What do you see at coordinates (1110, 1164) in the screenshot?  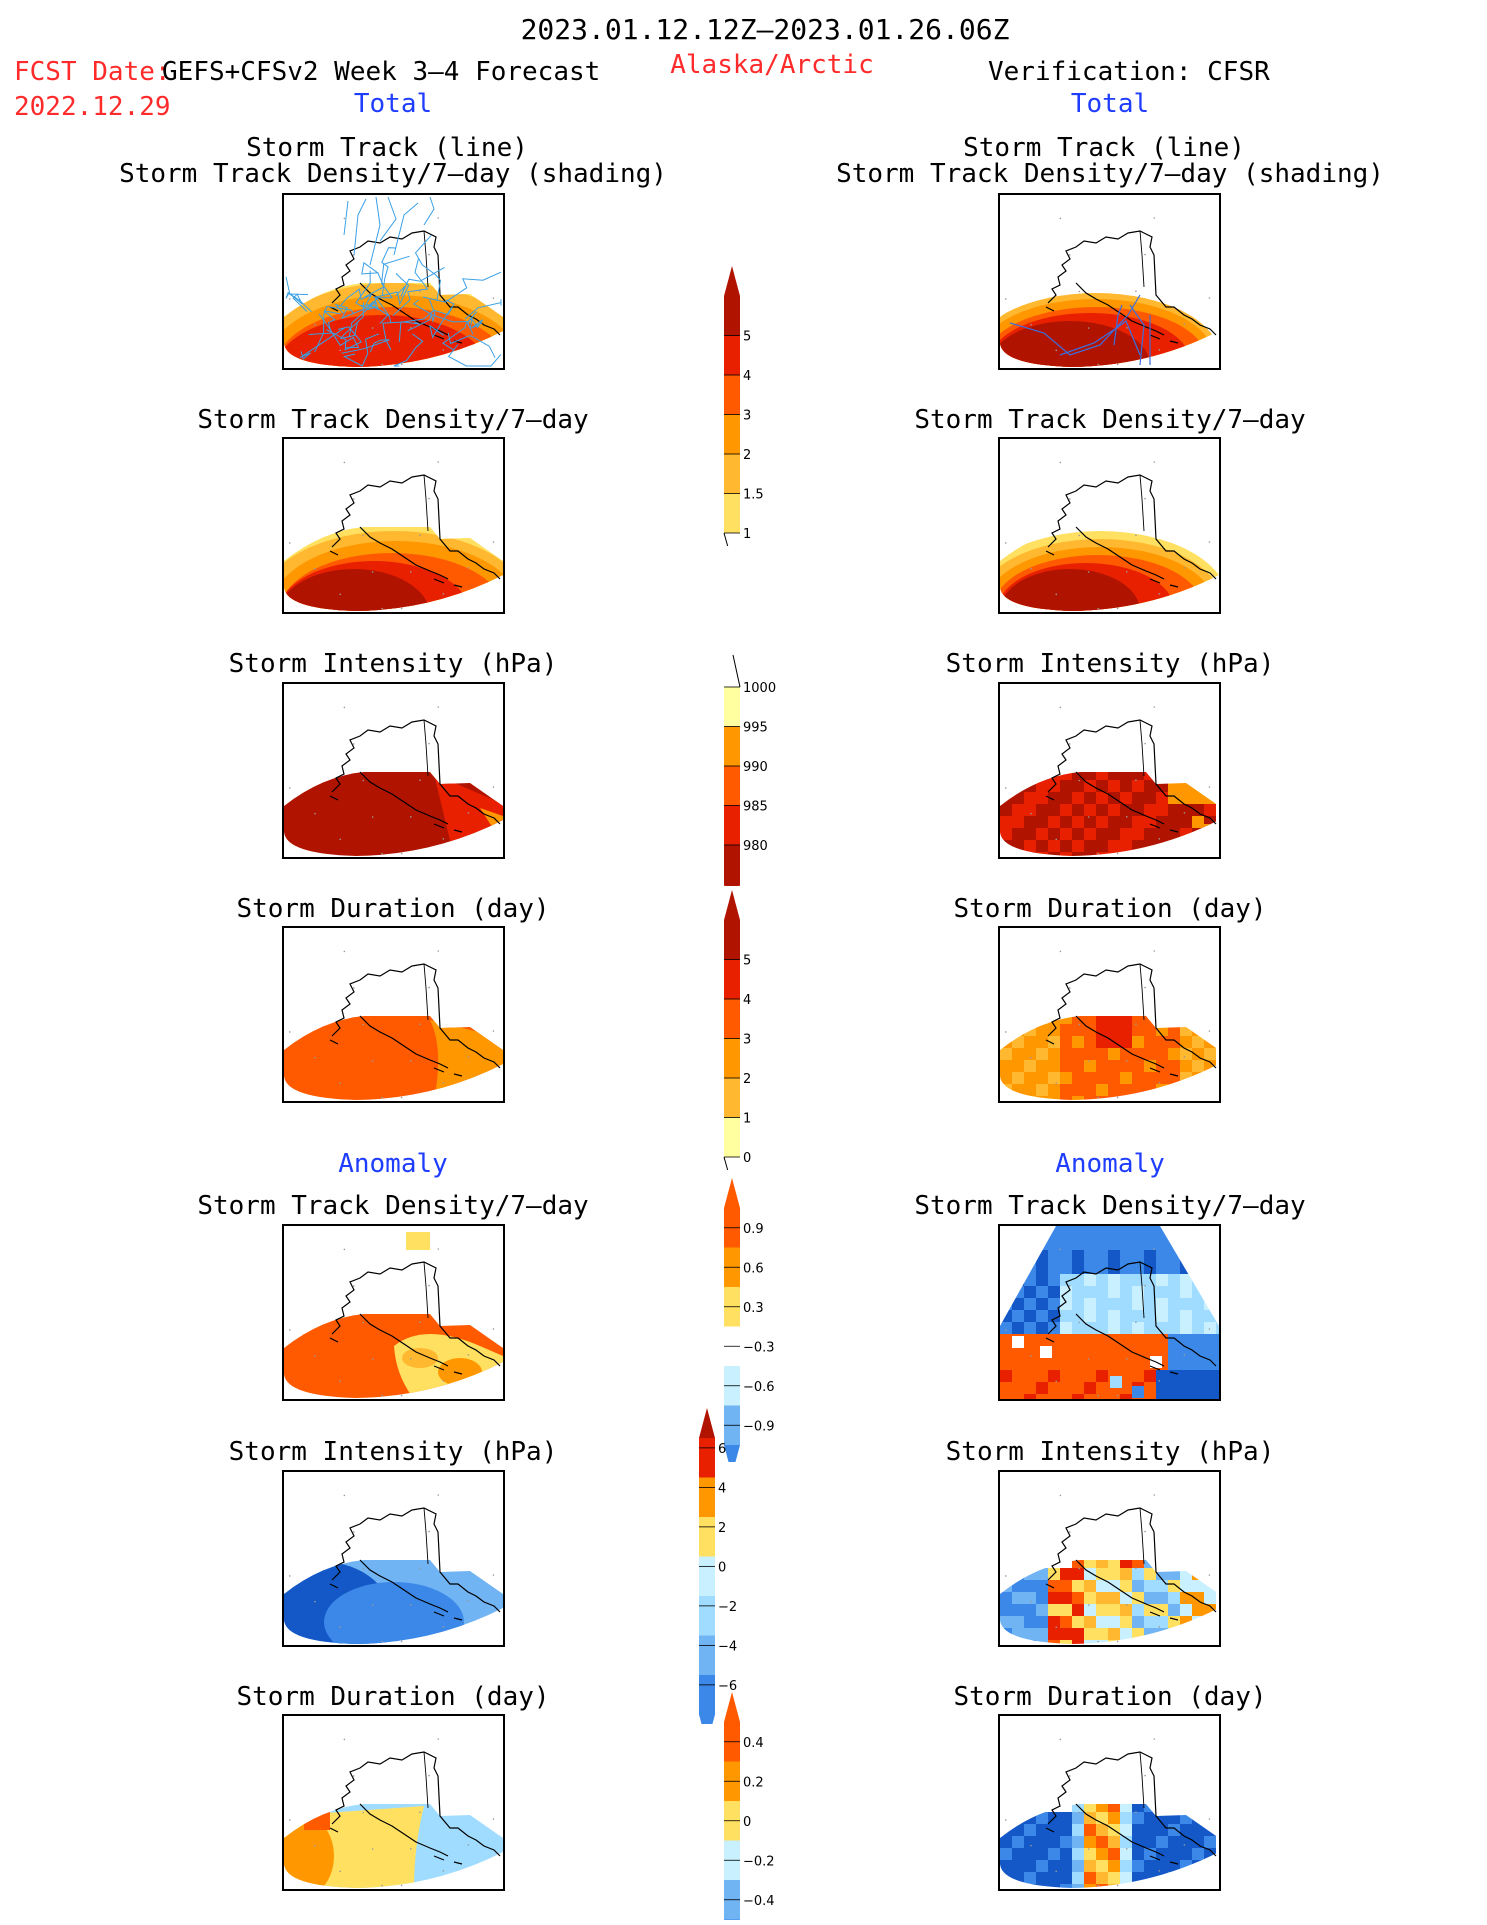 I see `anomaly-label-right: Anomaly` at bounding box center [1110, 1164].